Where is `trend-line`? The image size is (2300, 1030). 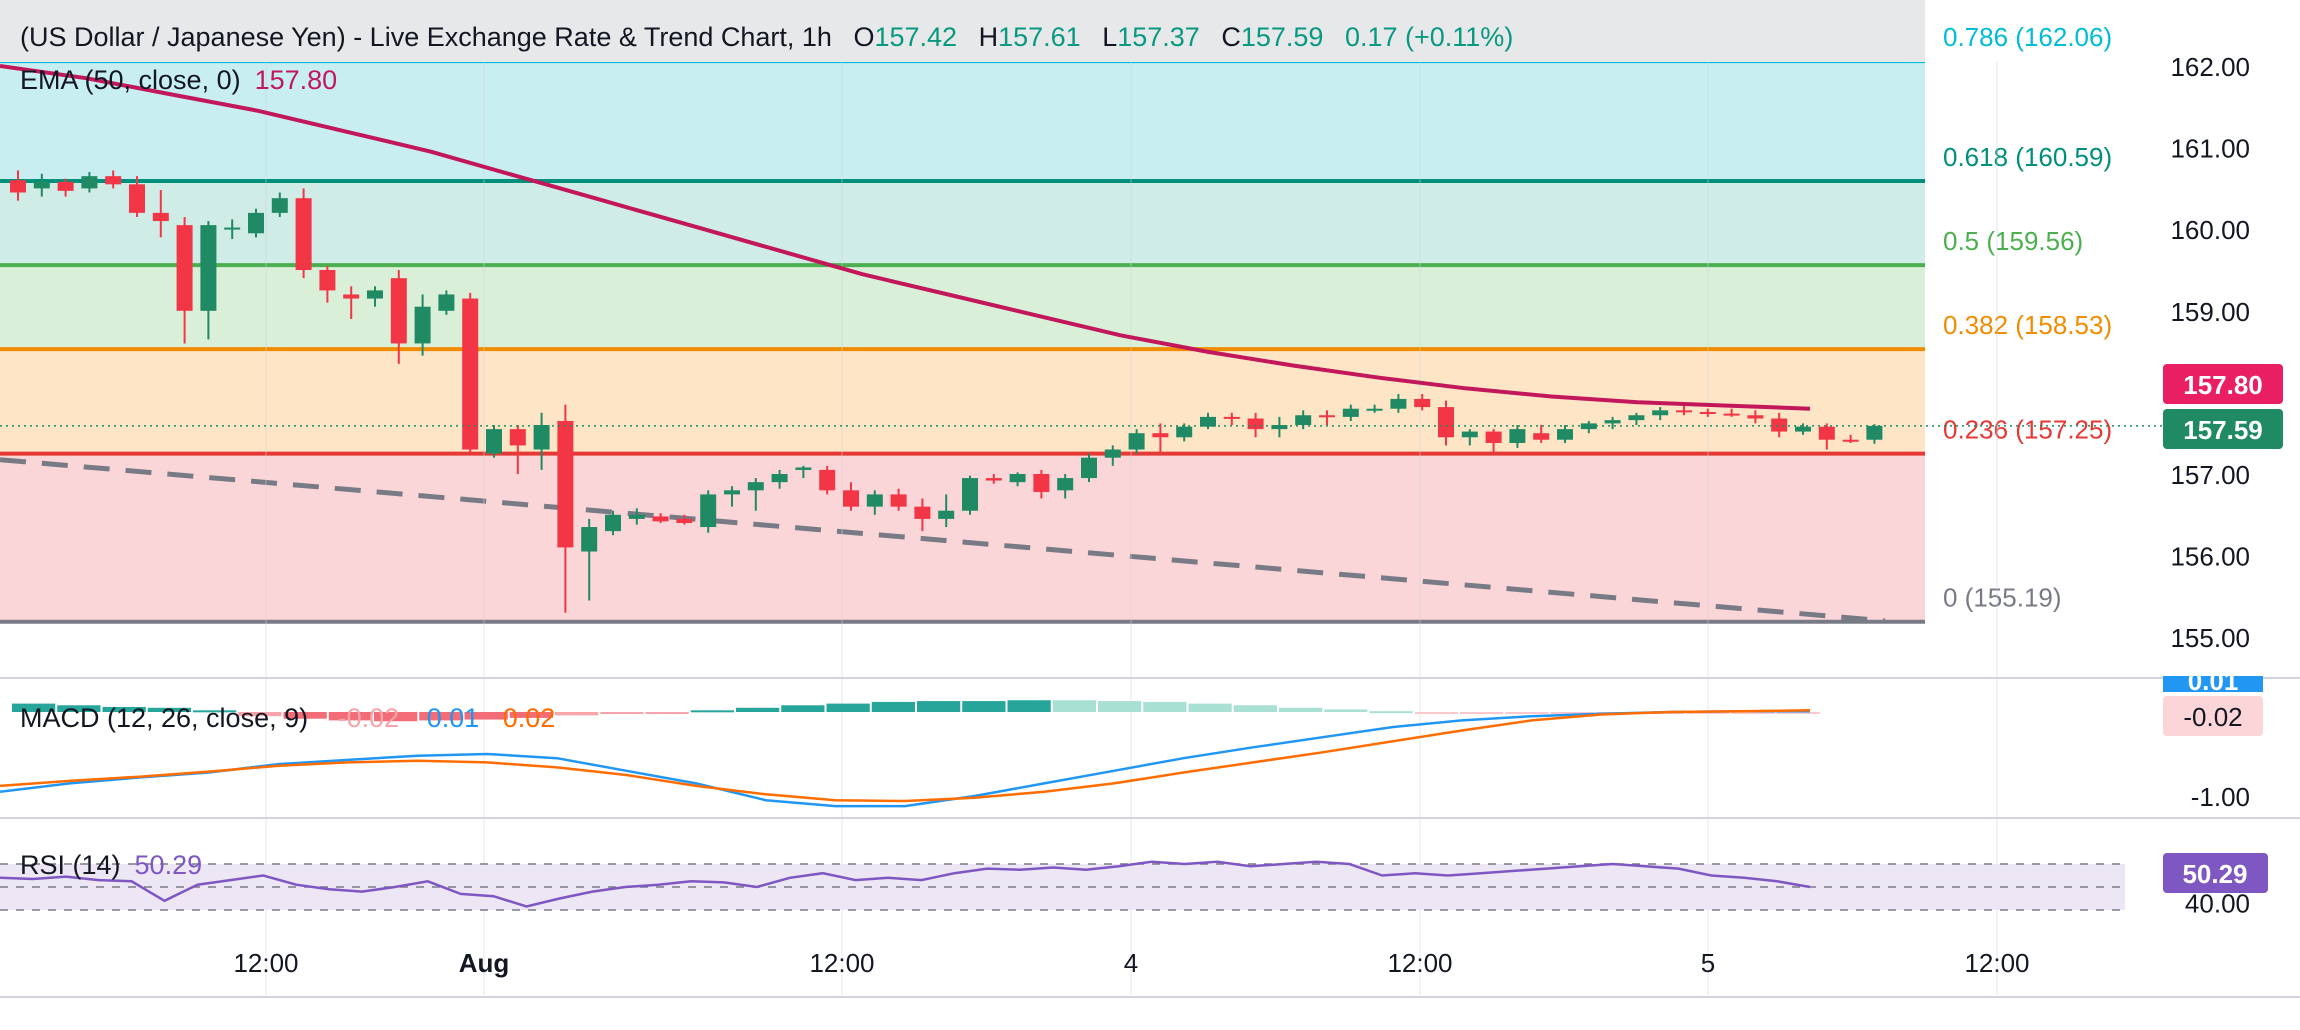
trend-line is located at coordinates (943, 540).